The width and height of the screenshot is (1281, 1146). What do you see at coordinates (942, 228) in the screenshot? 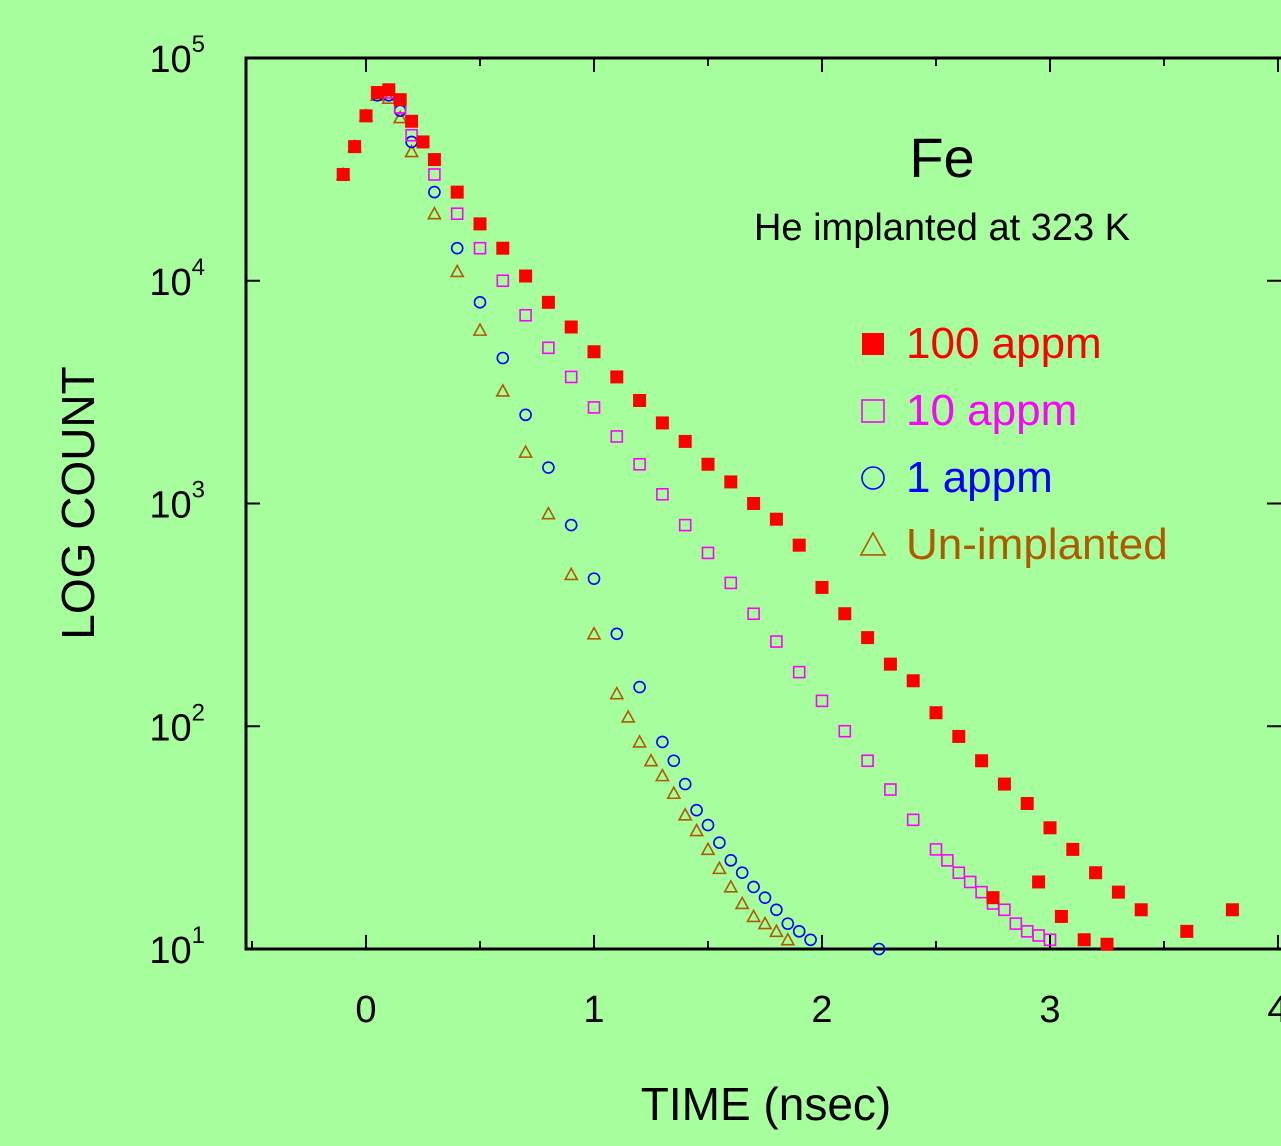
I see `annotation-subtitle: He implanted at 323 K` at bounding box center [942, 228].